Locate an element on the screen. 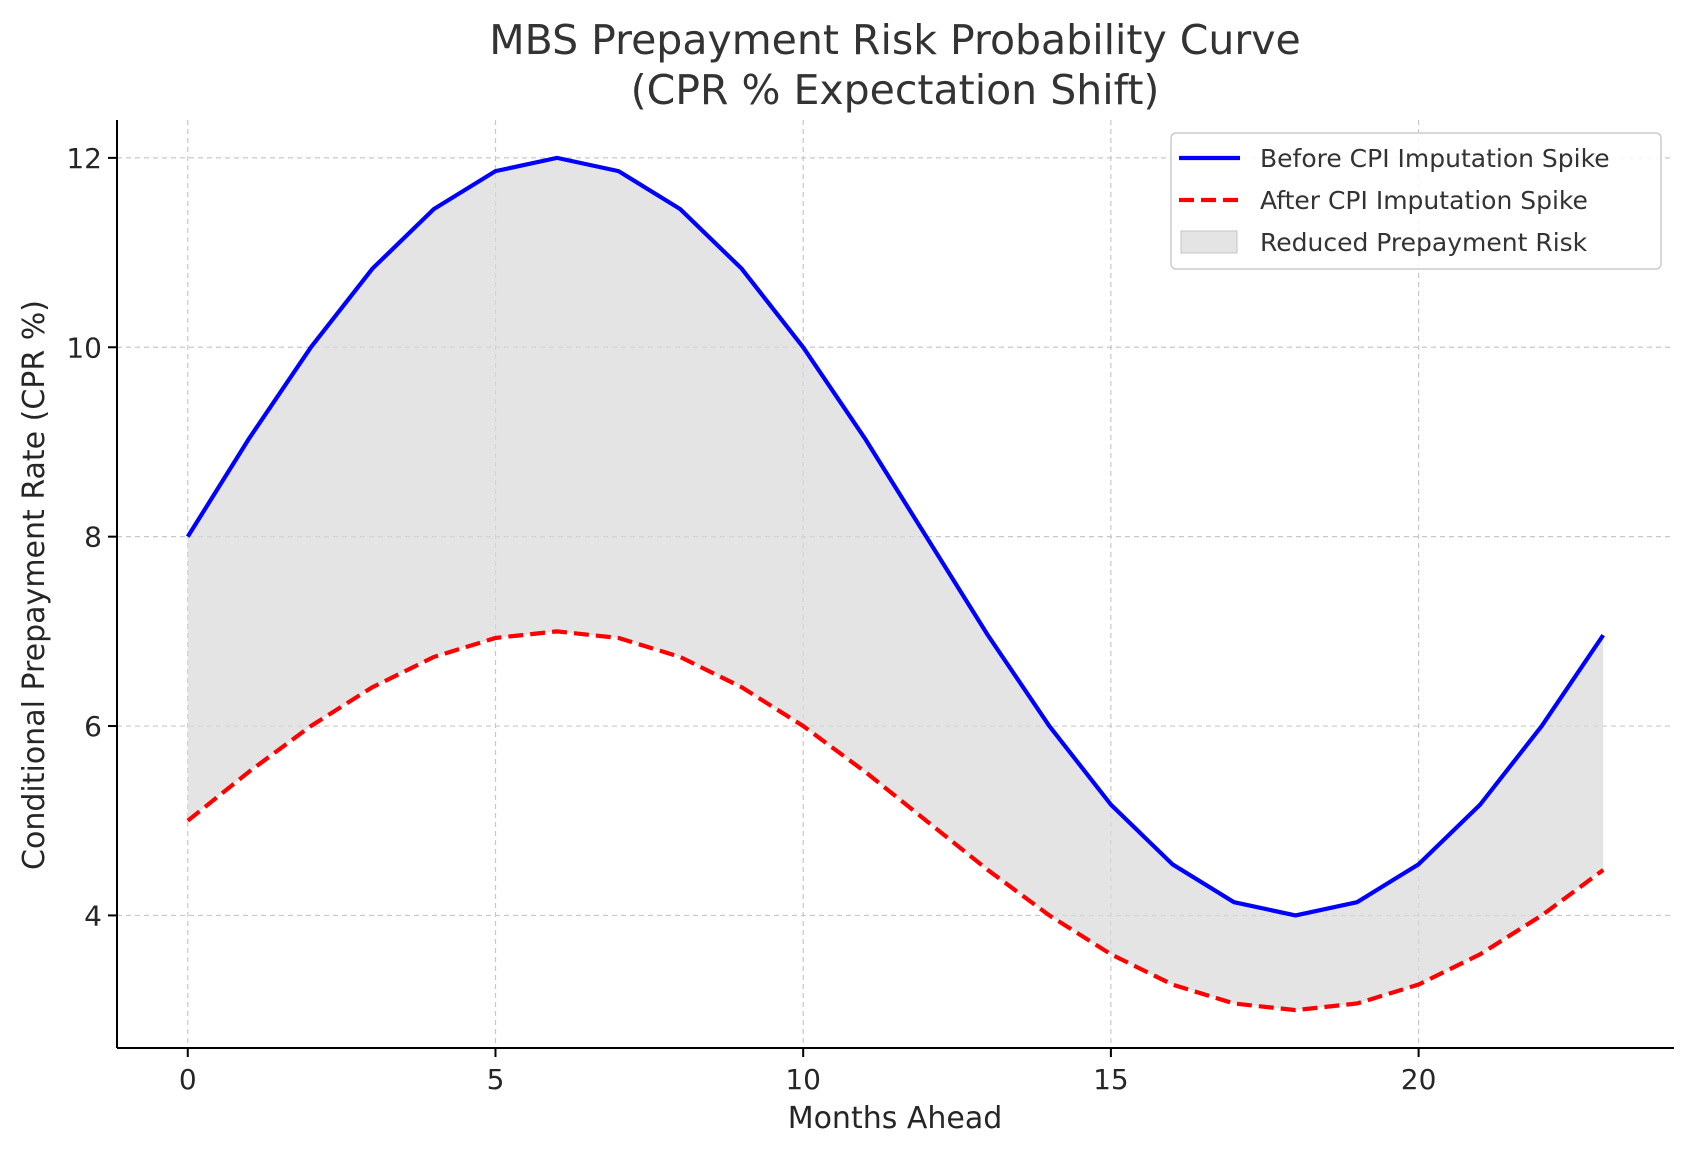  chart-title-line-2: (CPR % Expectation Shift) is located at coordinates (895, 90).